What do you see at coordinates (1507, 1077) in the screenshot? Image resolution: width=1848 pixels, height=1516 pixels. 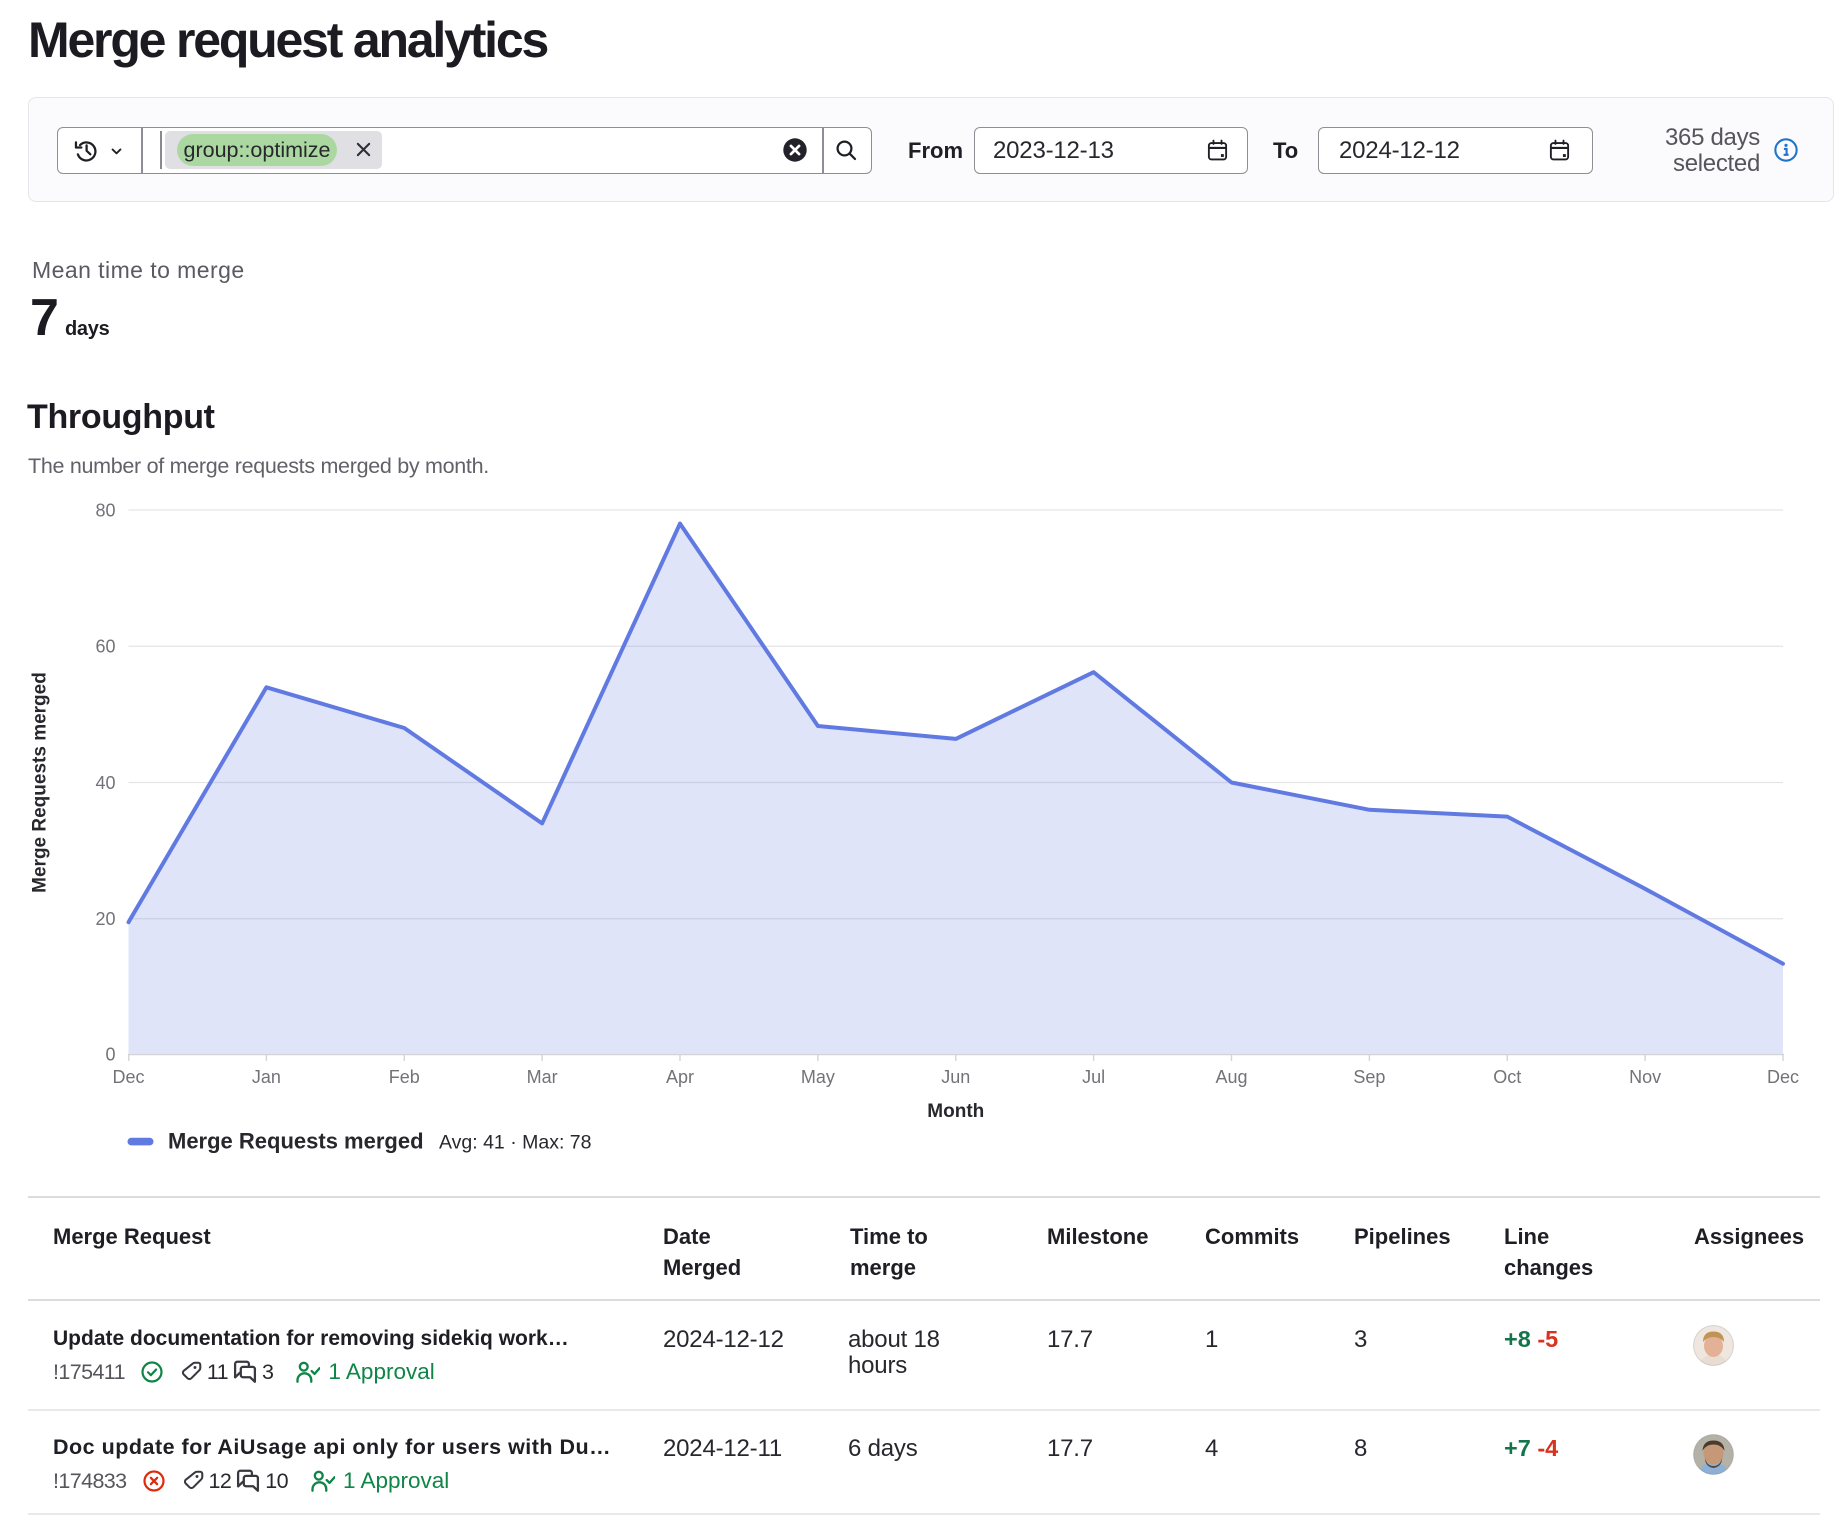 I see `svg-text: Oct` at bounding box center [1507, 1077].